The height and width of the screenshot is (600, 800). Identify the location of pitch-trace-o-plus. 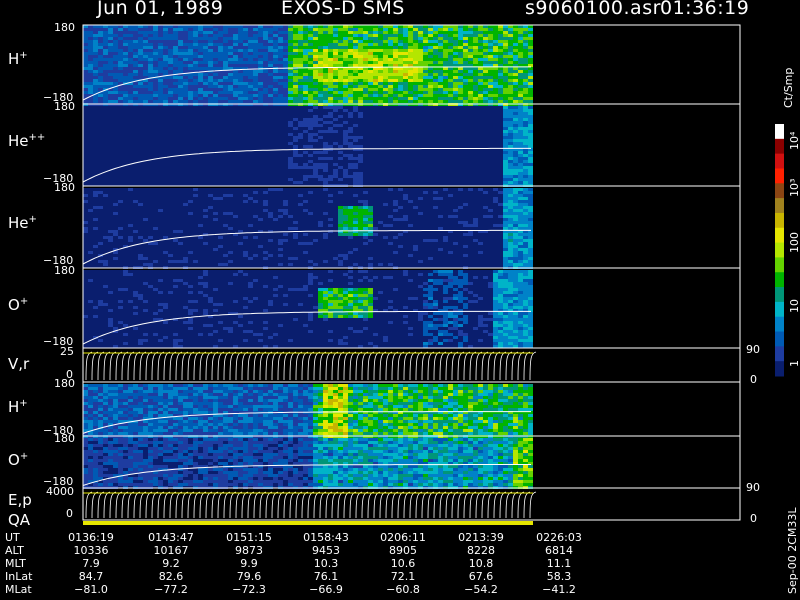
(306, 327).